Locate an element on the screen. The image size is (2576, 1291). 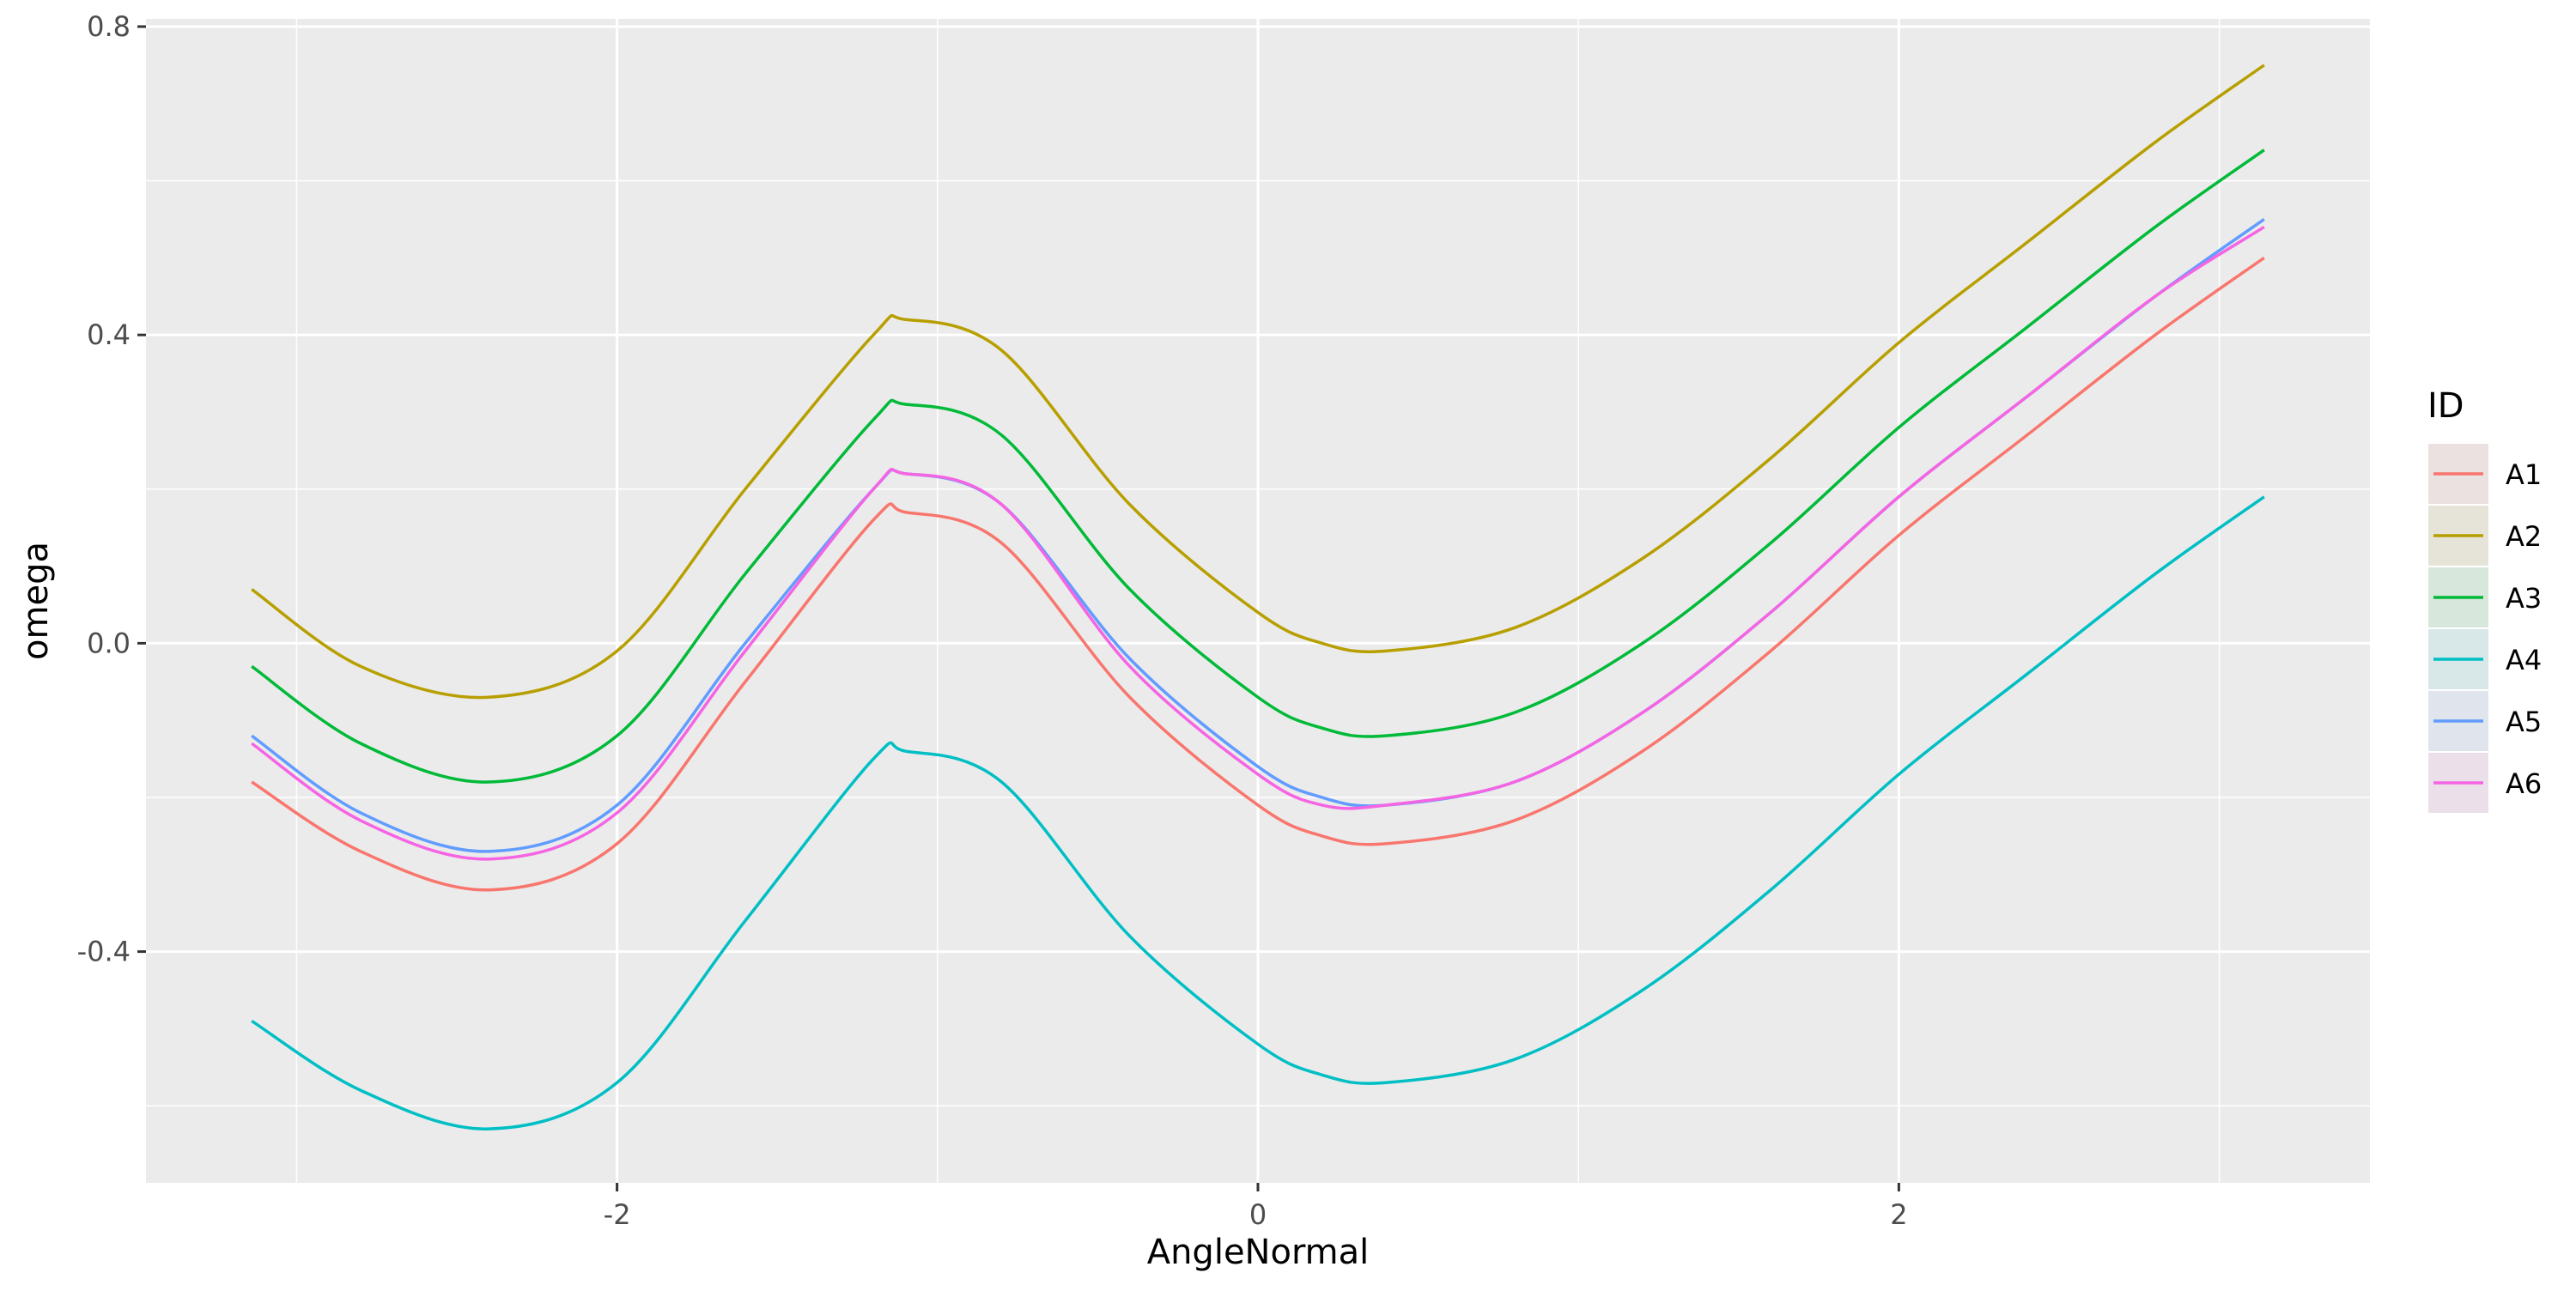
legend-label: A5 is located at coordinates (2524, 722).